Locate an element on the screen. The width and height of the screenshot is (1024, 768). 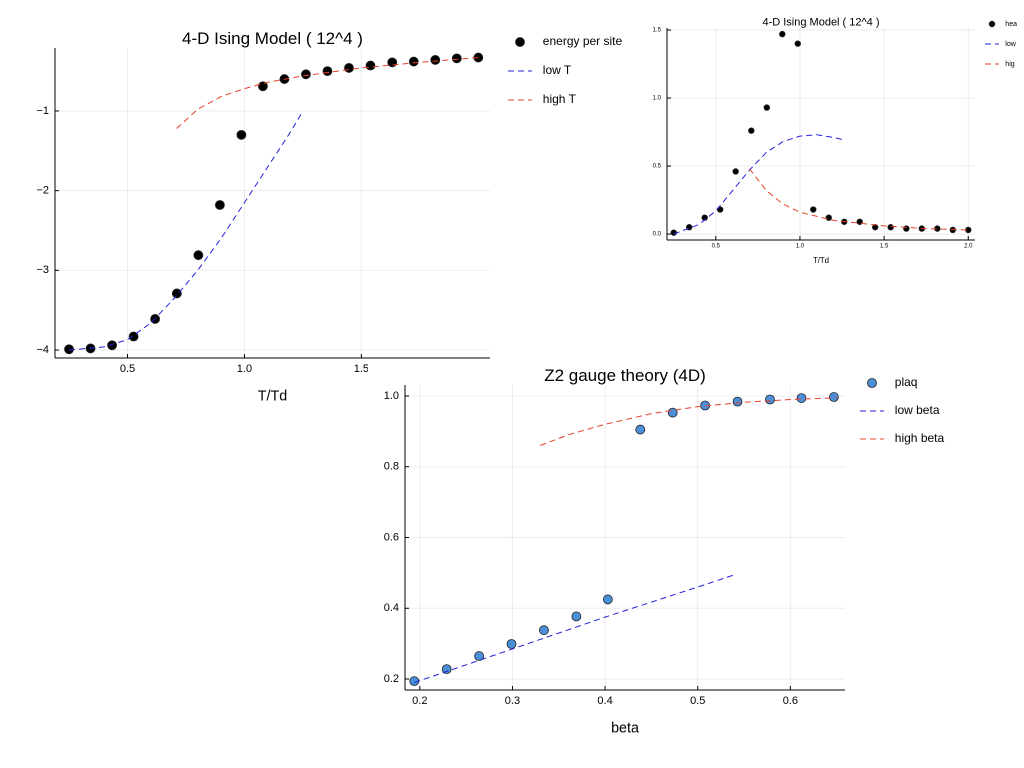
legend-label: high beta is located at coordinates (920, 438).